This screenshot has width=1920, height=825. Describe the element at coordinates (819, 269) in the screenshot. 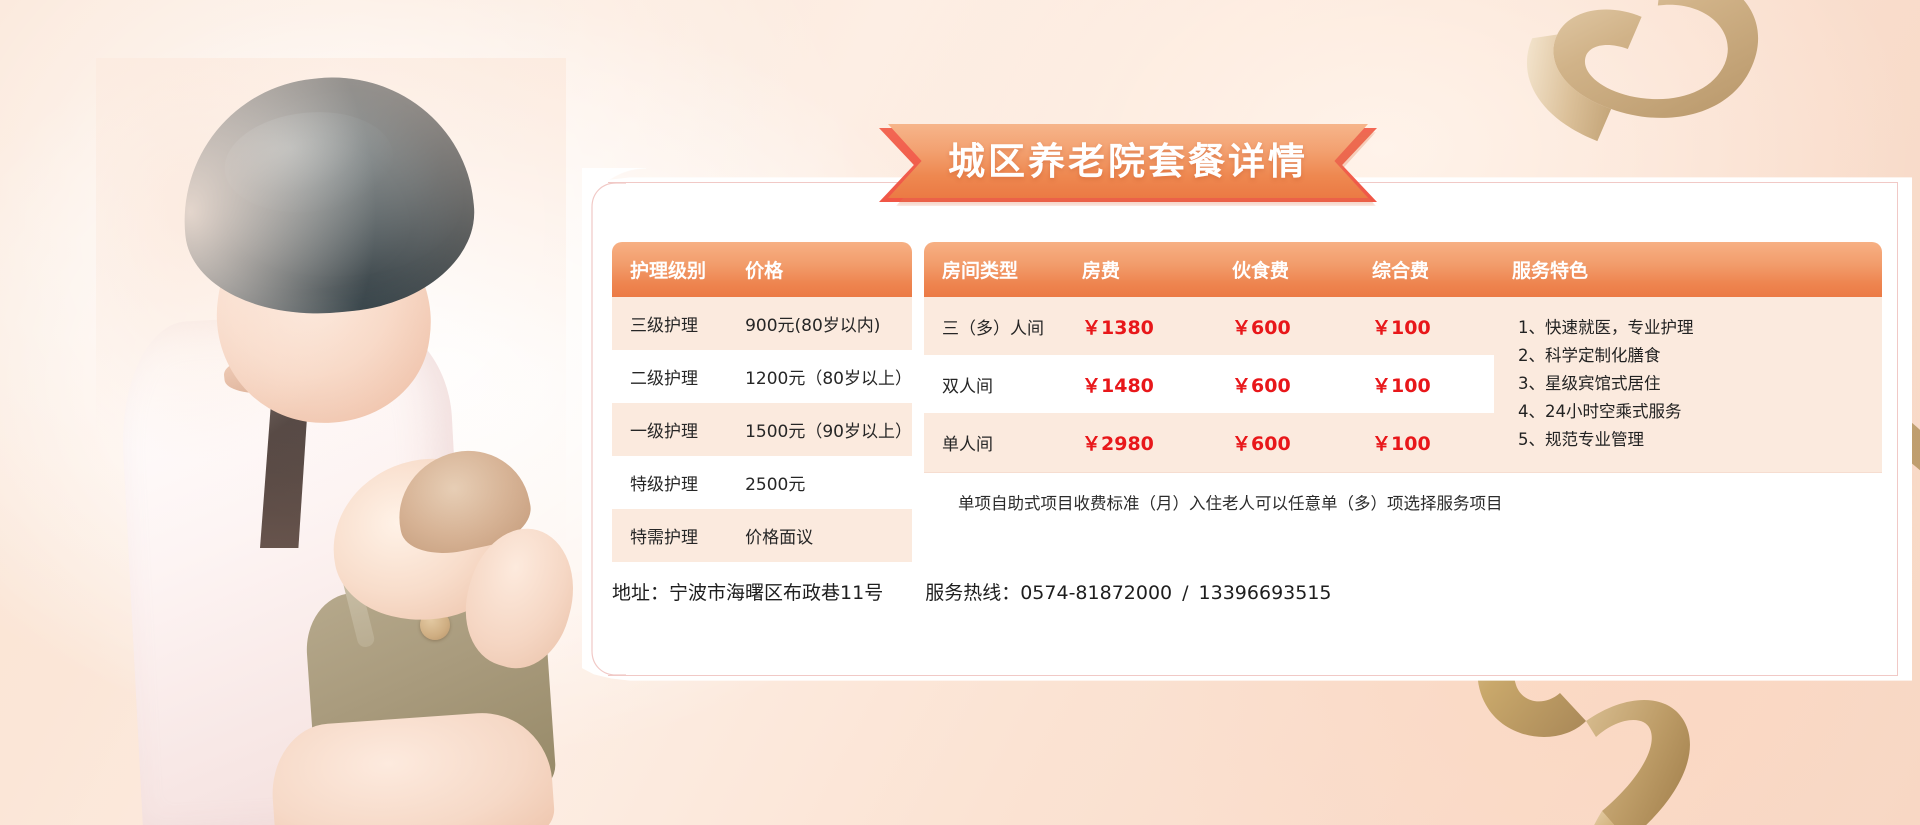

I see `care-level-header-price: 价格` at that location.